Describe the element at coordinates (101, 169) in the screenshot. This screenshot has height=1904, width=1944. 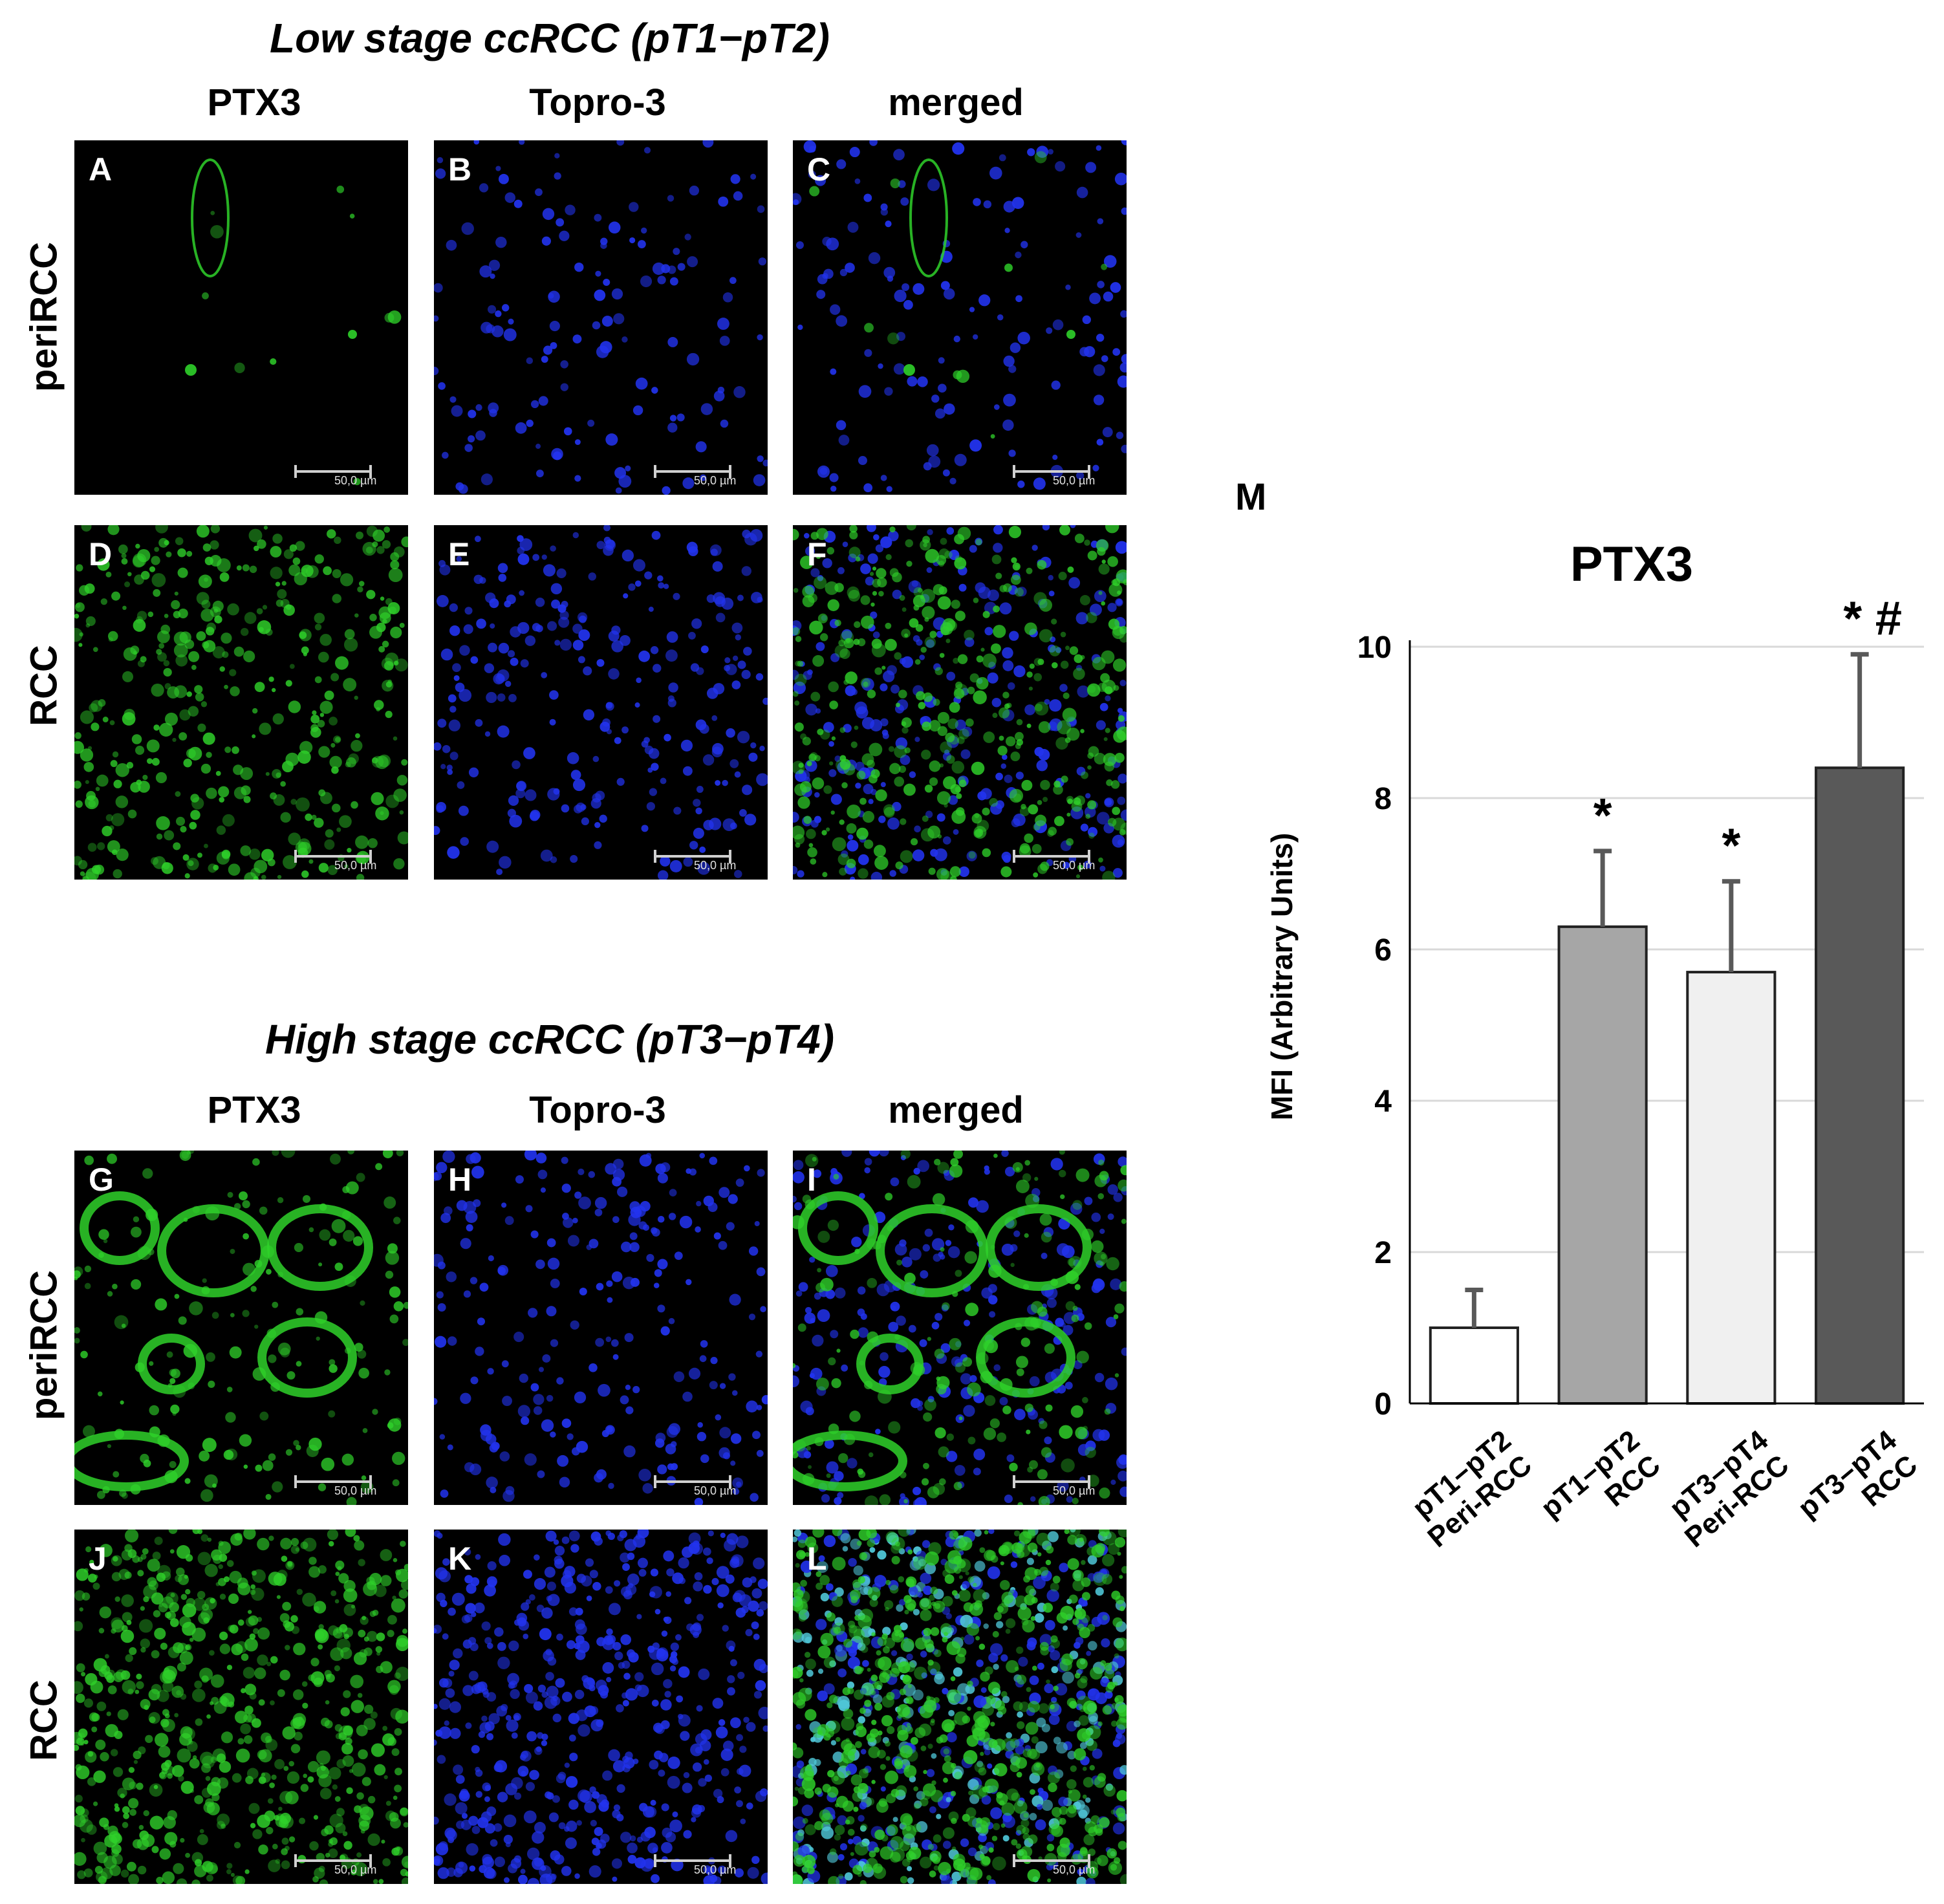
I see `panel-label-A: A` at that location.